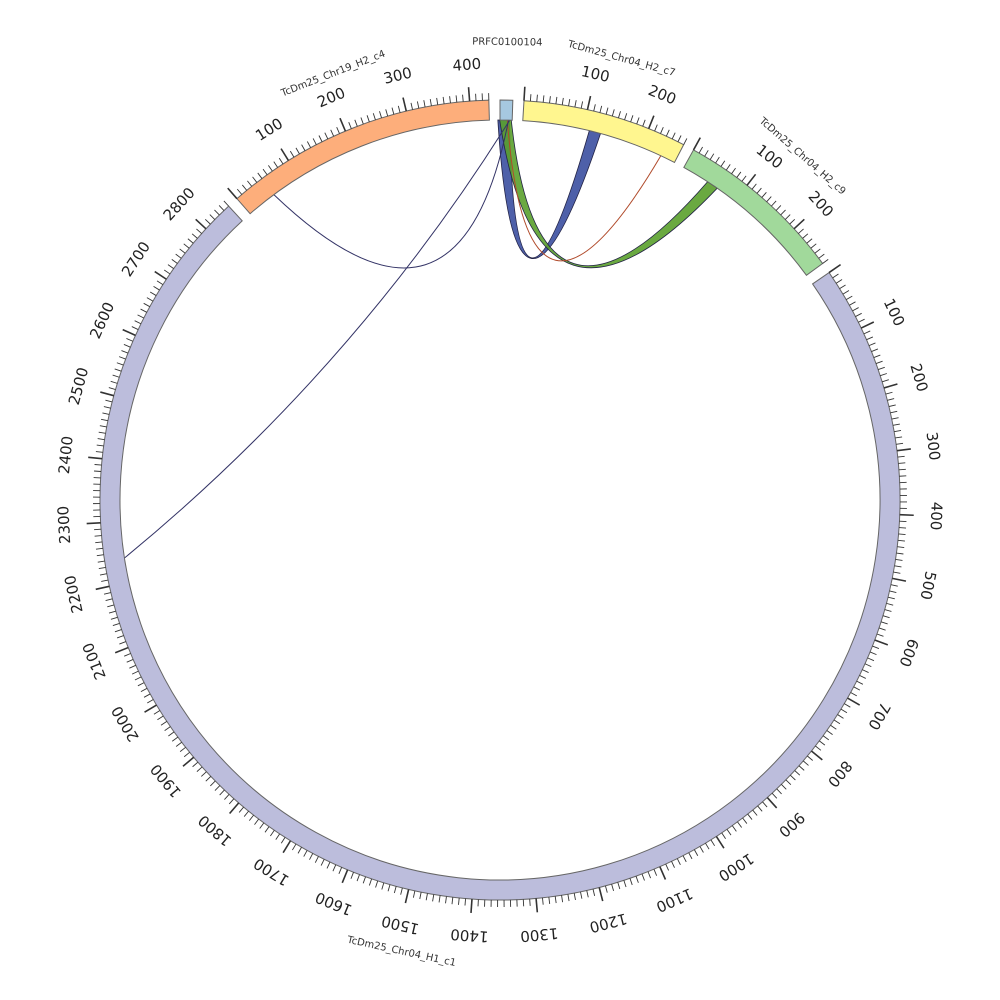 The height and width of the screenshot is (1000, 1000). I want to click on tick-label: 2100, so click(94, 661).